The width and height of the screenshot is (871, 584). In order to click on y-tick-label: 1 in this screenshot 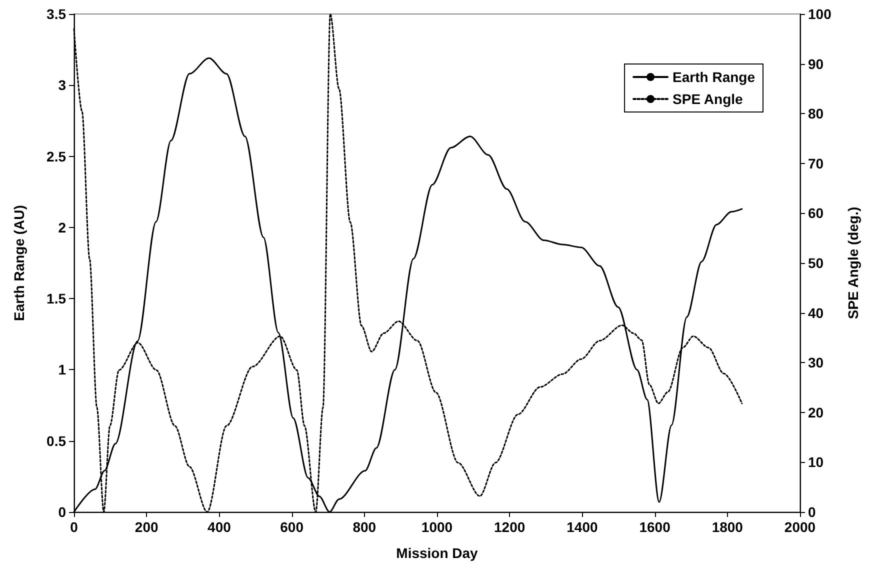, I will do `click(62, 370)`.